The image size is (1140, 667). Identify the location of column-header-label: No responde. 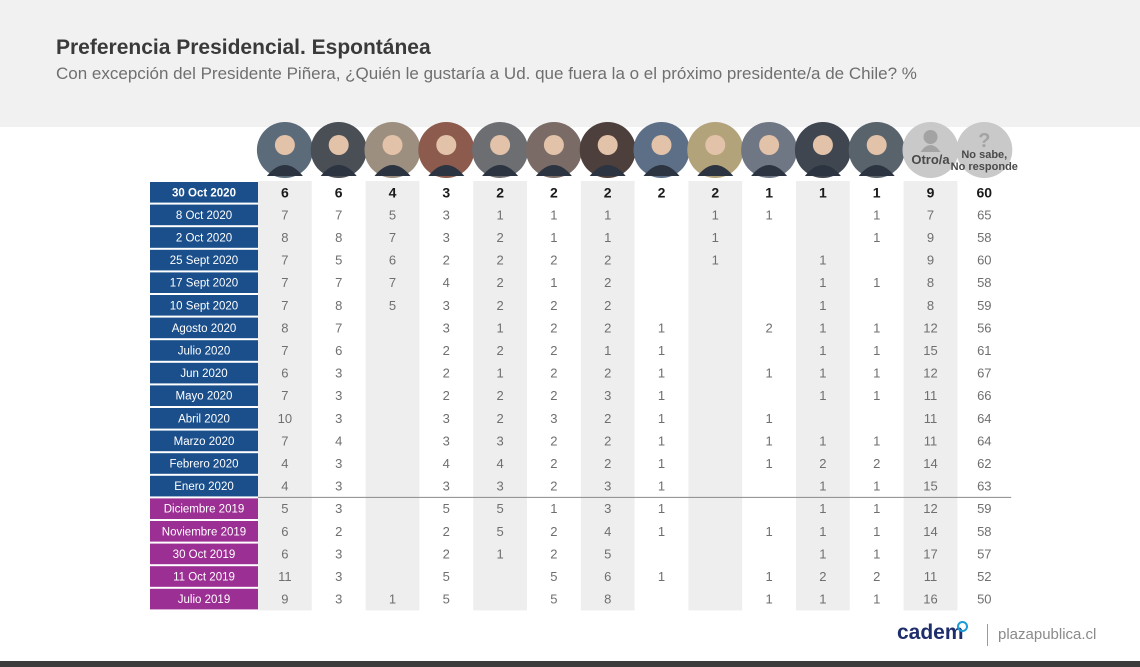
(984, 167).